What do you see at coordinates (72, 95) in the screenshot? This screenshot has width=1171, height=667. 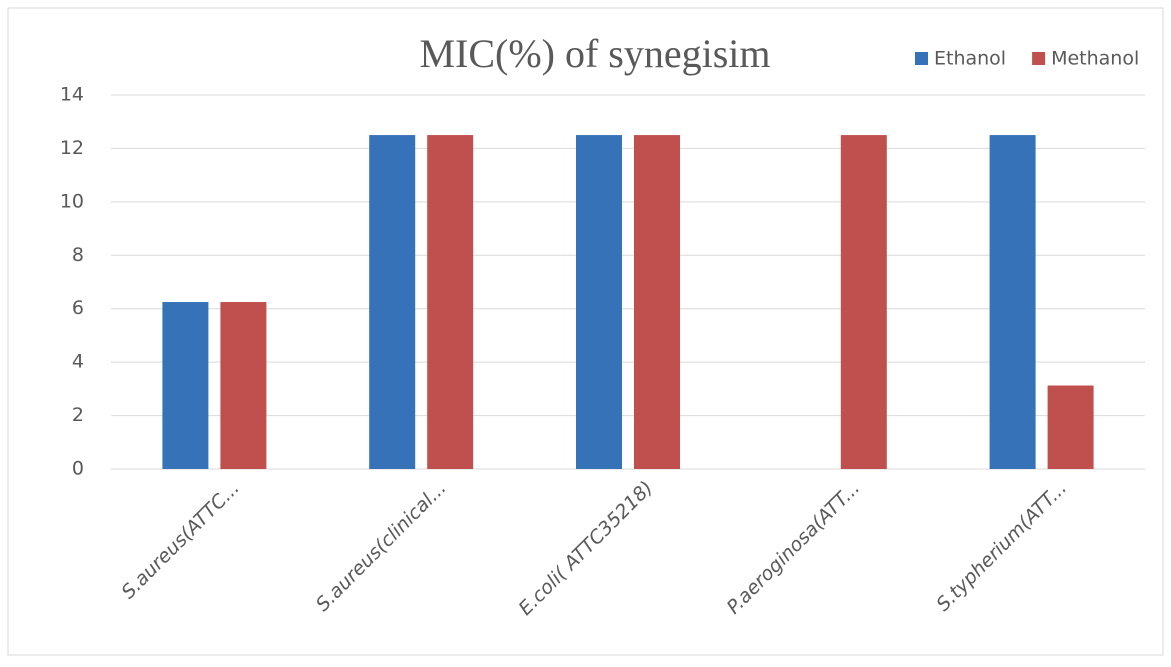 I see `y-tick-label: 14` at bounding box center [72, 95].